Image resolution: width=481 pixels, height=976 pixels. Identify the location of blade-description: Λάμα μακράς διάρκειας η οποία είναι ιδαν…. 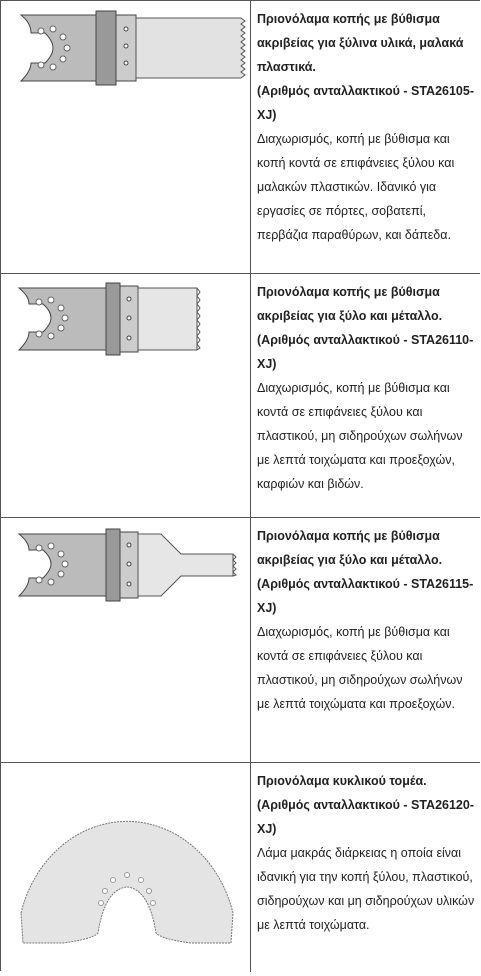
(366, 889).